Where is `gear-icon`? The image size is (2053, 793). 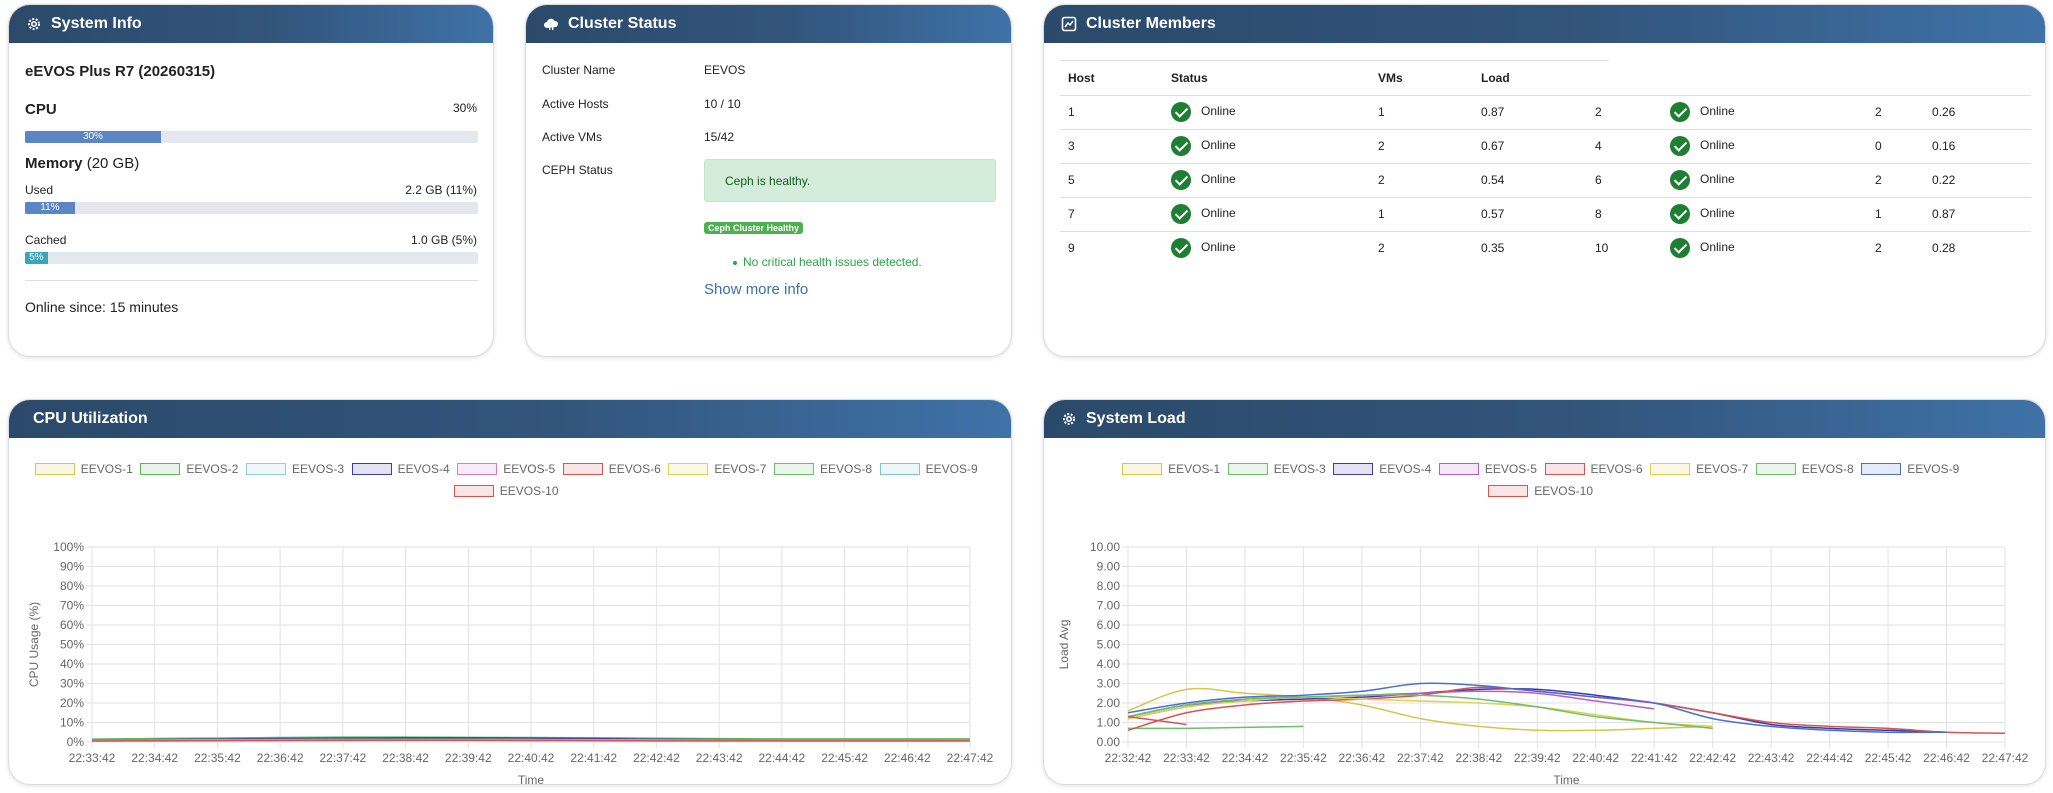 gear-icon is located at coordinates (1069, 419).